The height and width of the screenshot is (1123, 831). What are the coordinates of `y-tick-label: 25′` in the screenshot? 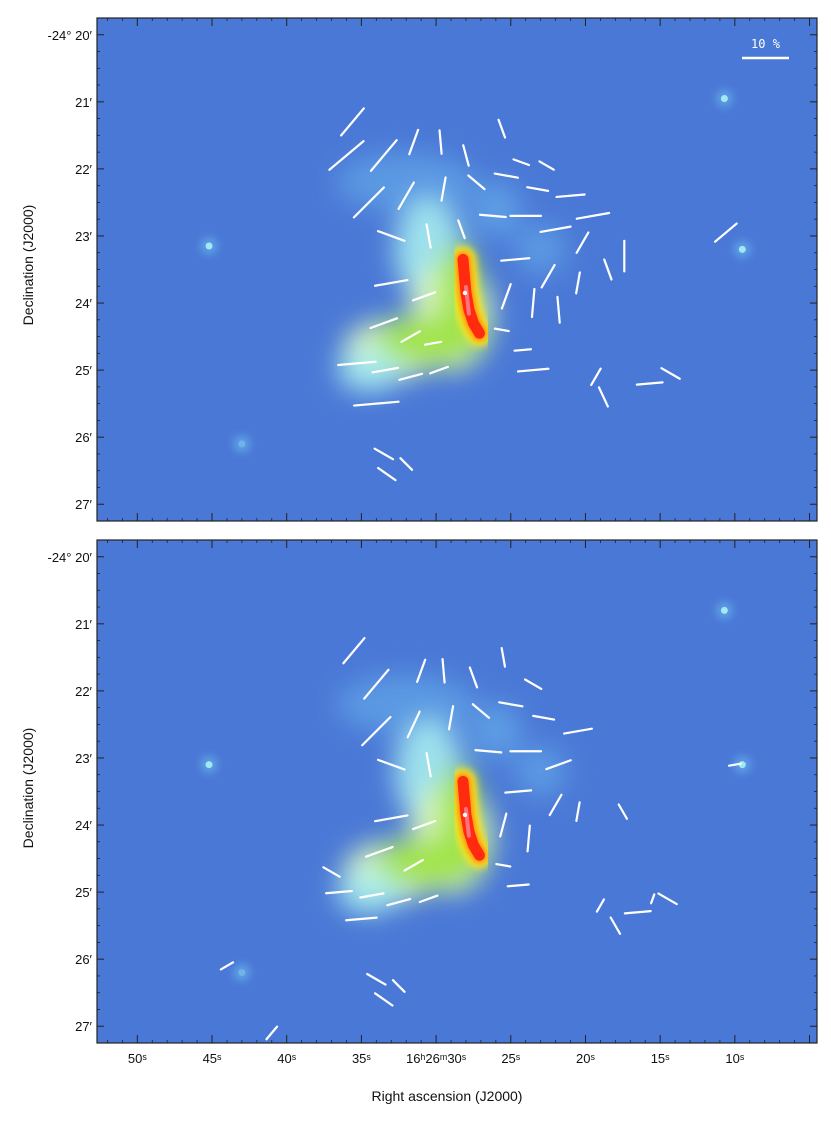 It's located at (83, 370).